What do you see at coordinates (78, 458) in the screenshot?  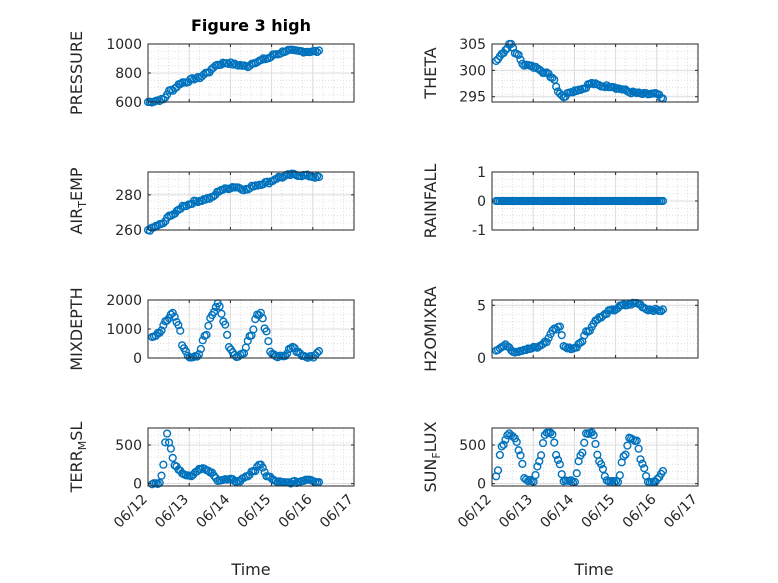 I see `y-axis-label: TERRMSL` at bounding box center [78, 458].